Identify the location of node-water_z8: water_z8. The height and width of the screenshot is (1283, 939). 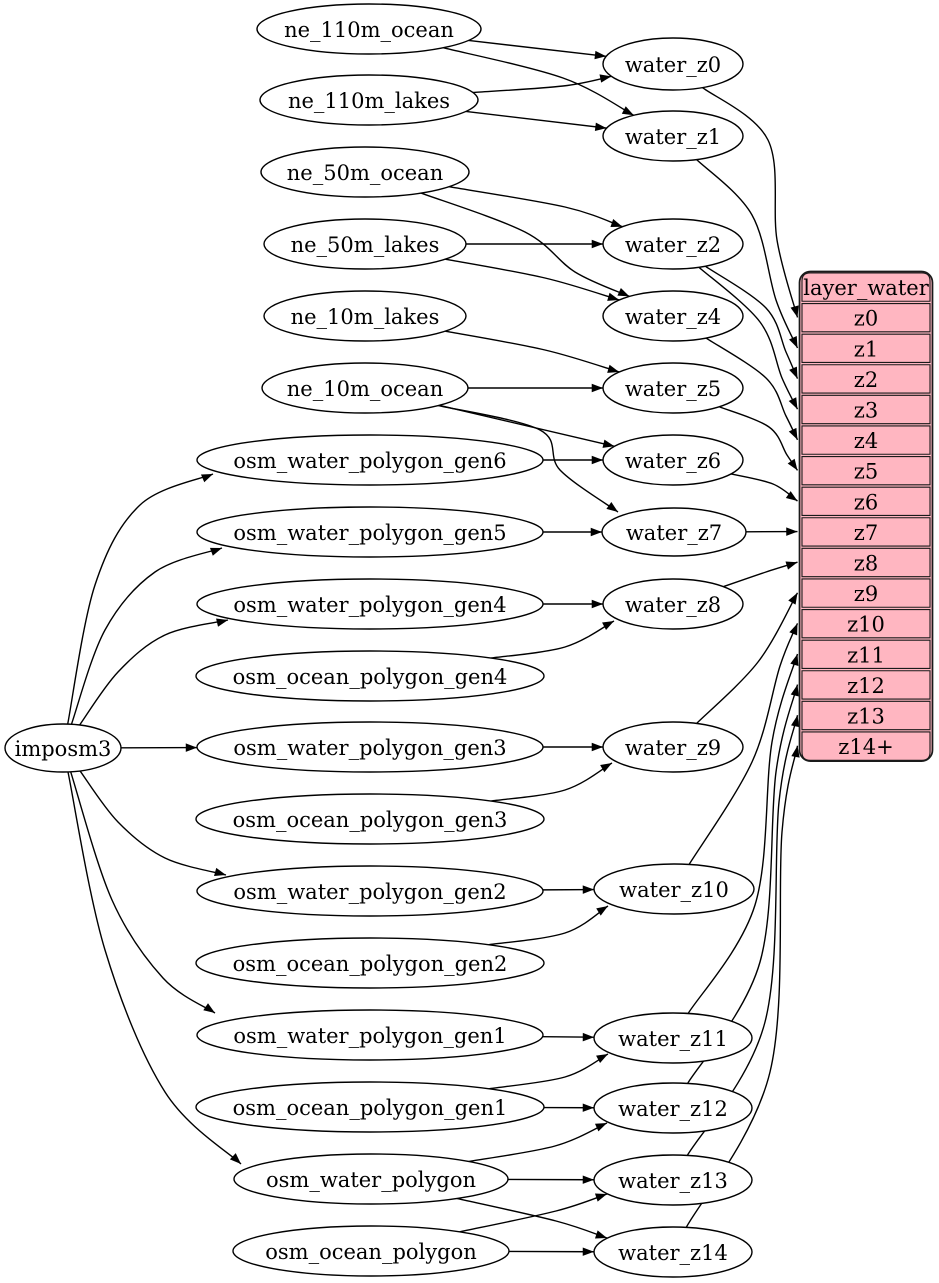
(673, 604).